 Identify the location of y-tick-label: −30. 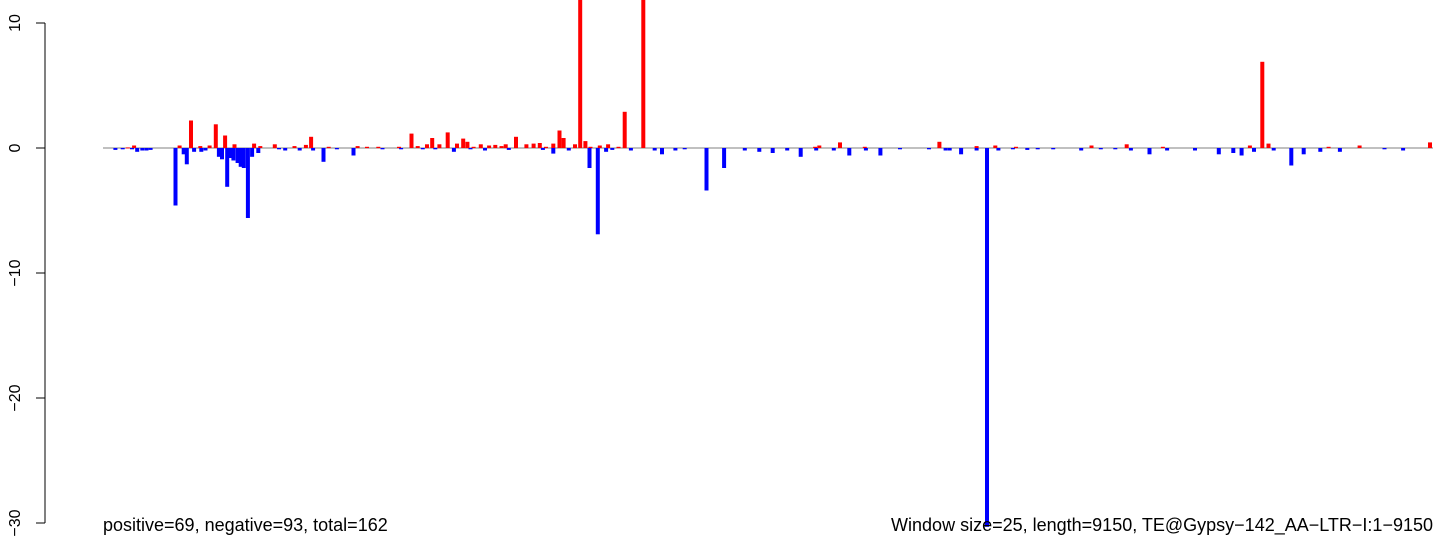
(15, 522).